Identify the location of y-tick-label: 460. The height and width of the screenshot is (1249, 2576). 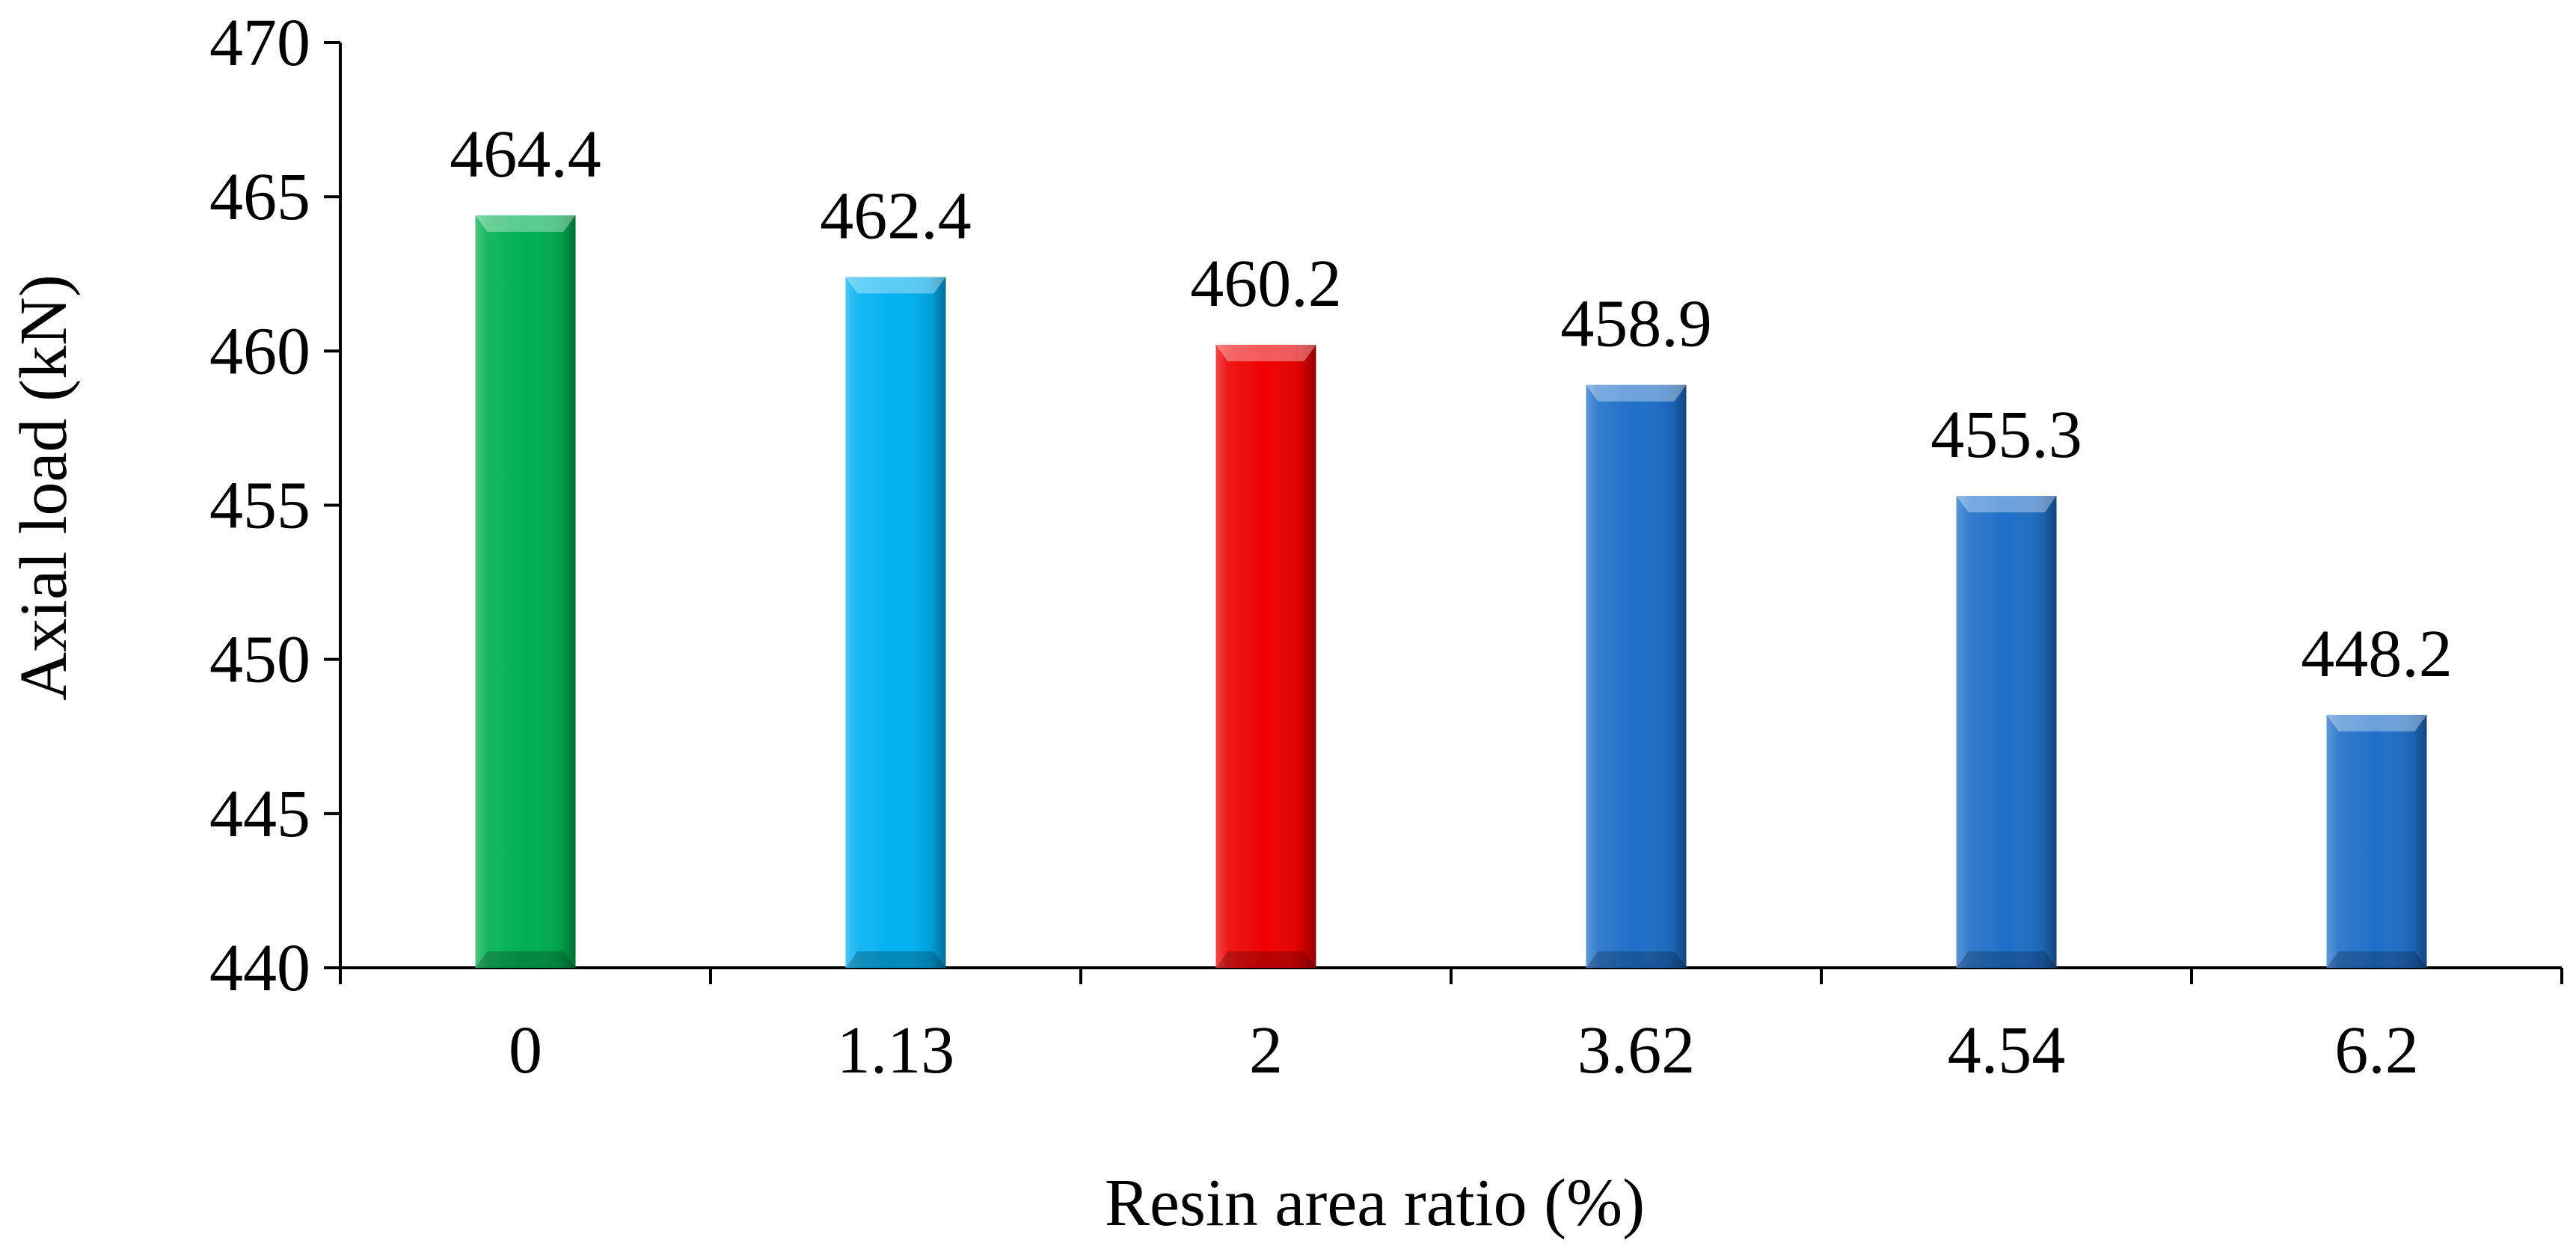
(259, 351).